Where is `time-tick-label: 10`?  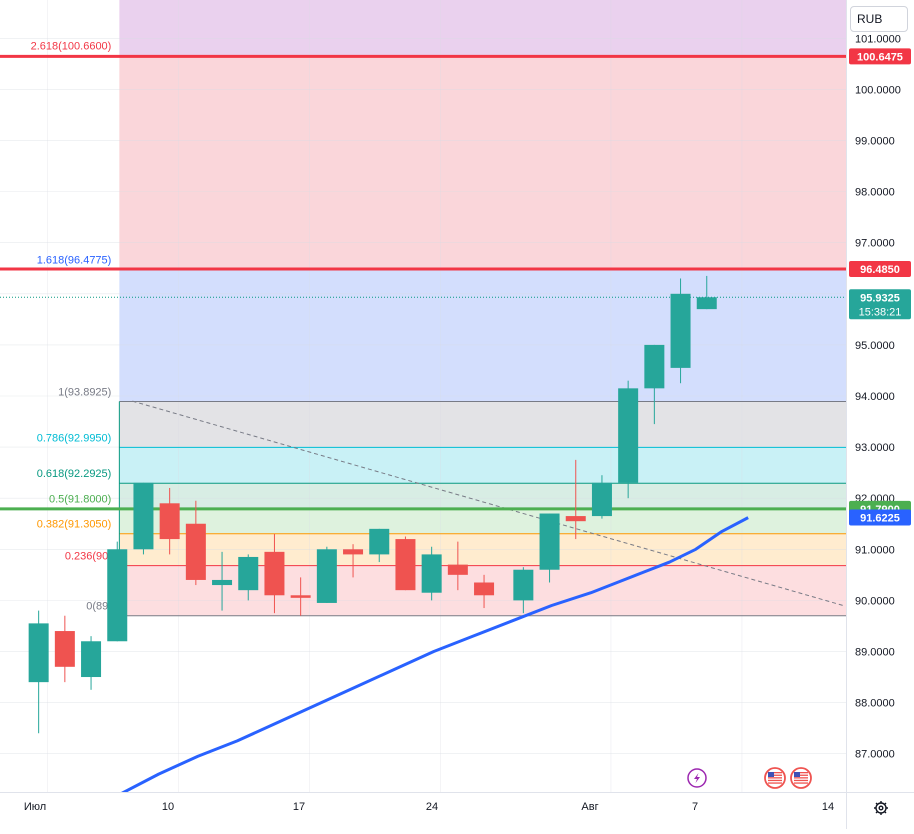 time-tick-label: 10 is located at coordinates (168, 807).